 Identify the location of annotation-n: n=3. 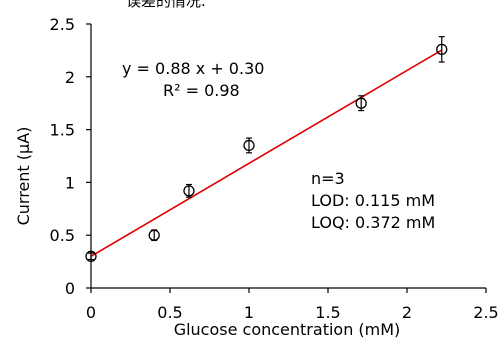
(328, 178).